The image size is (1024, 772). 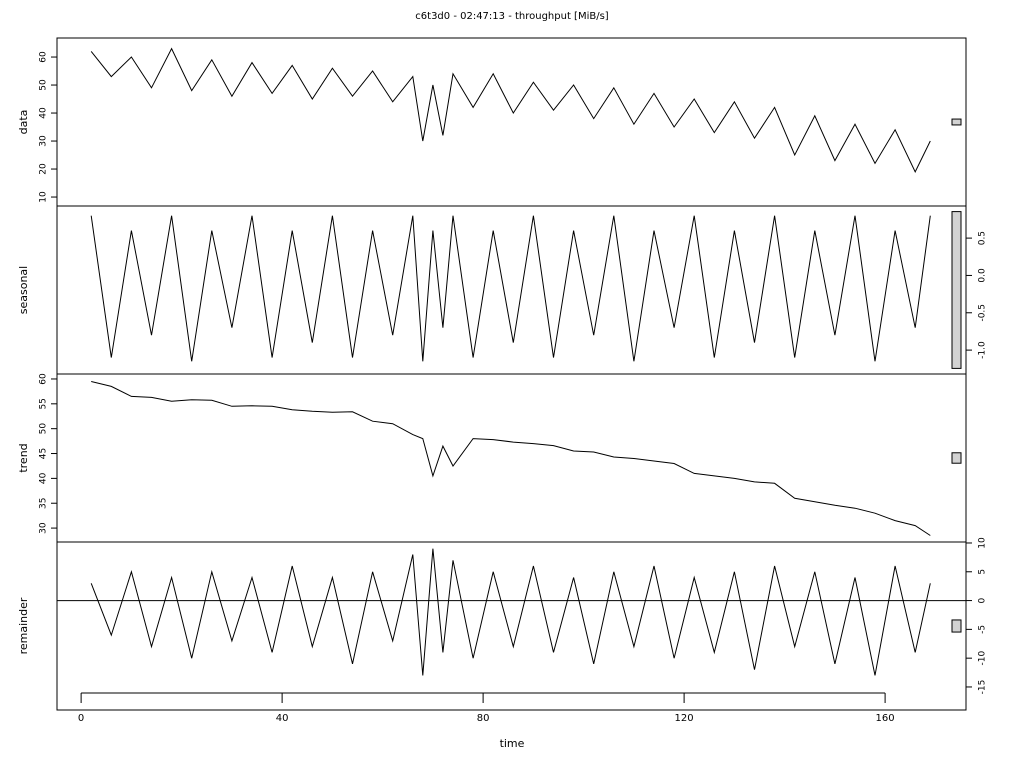 What do you see at coordinates (23, 457) in the screenshot?
I see `y-axis-label: trend` at bounding box center [23, 457].